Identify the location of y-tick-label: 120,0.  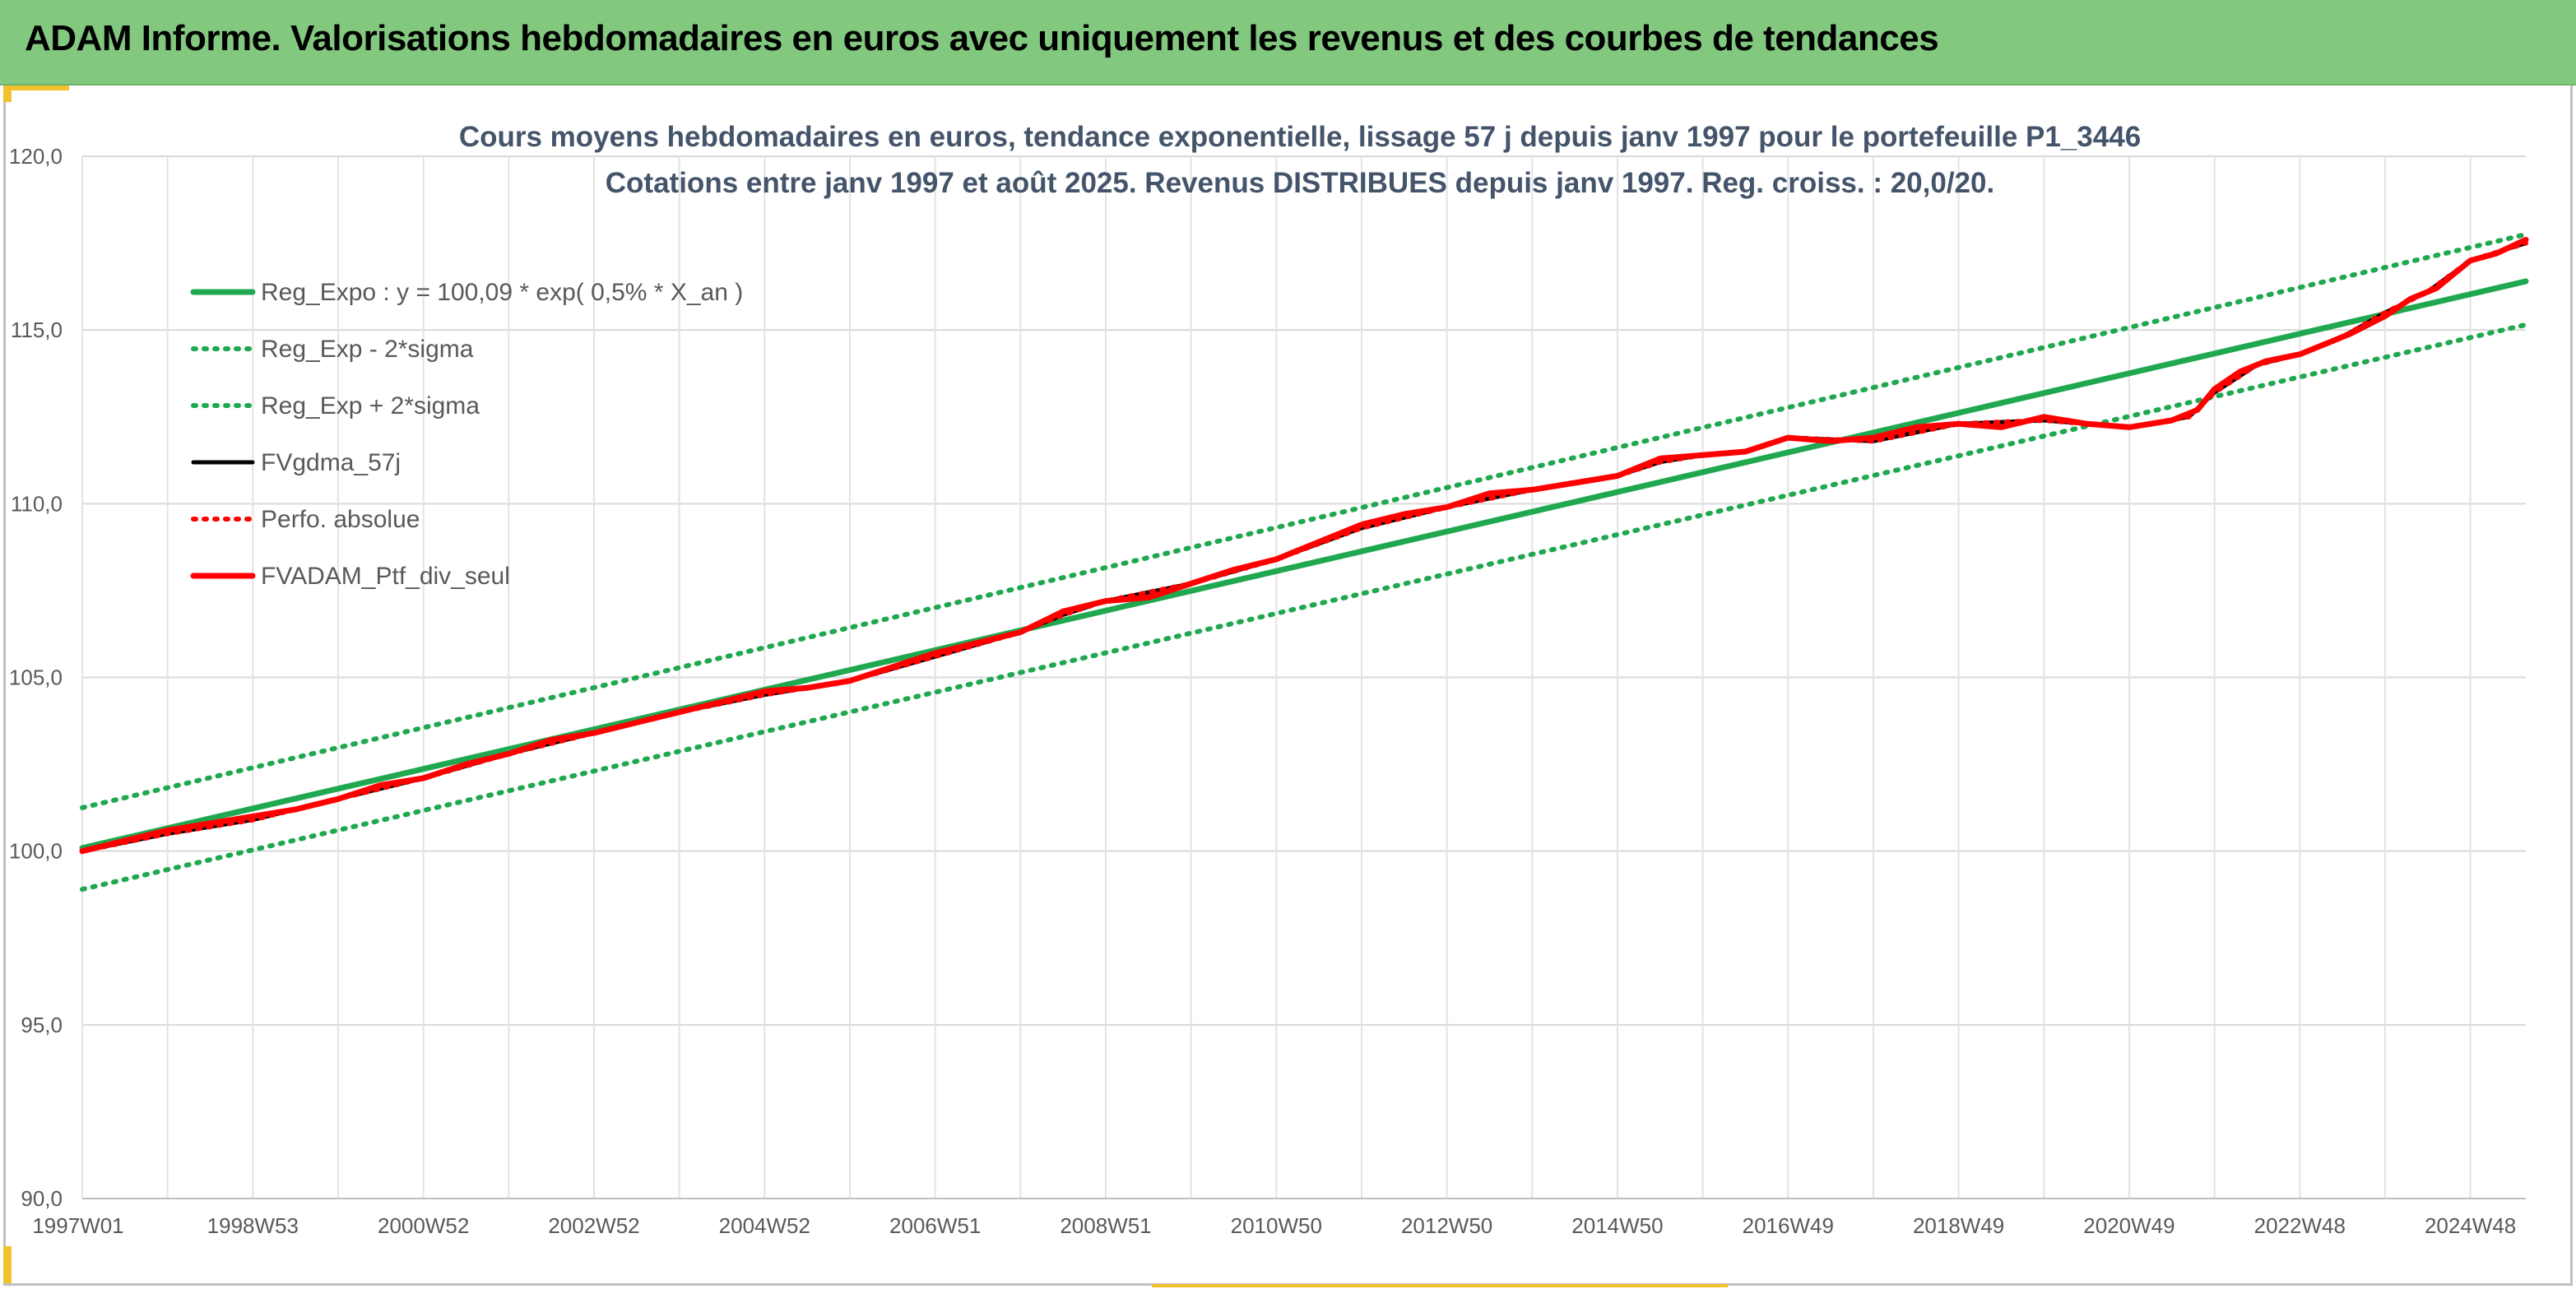
(36, 156).